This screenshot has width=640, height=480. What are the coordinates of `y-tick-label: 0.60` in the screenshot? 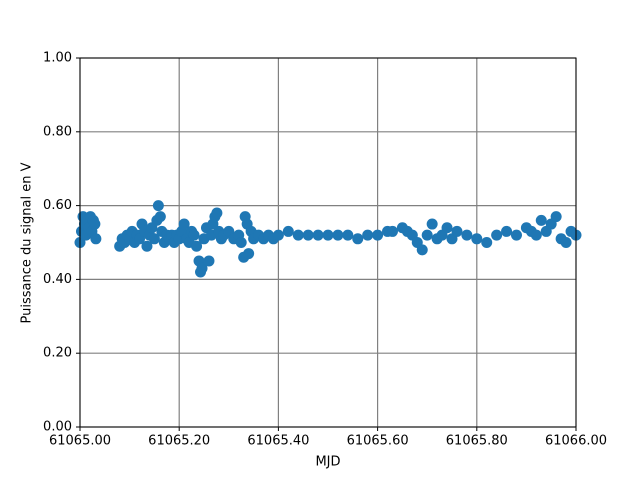 It's located at (57, 205).